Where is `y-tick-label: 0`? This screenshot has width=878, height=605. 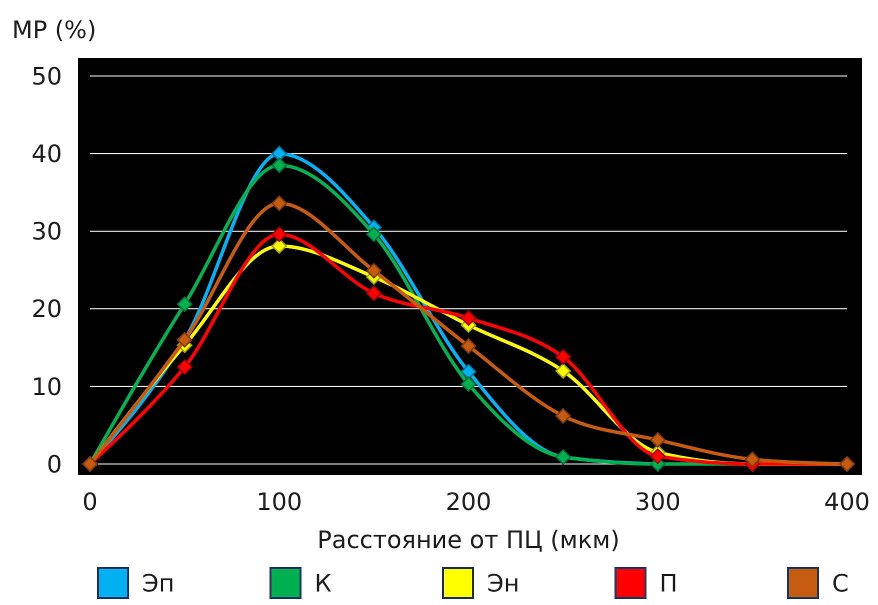 y-tick-label: 0 is located at coordinates (54, 464).